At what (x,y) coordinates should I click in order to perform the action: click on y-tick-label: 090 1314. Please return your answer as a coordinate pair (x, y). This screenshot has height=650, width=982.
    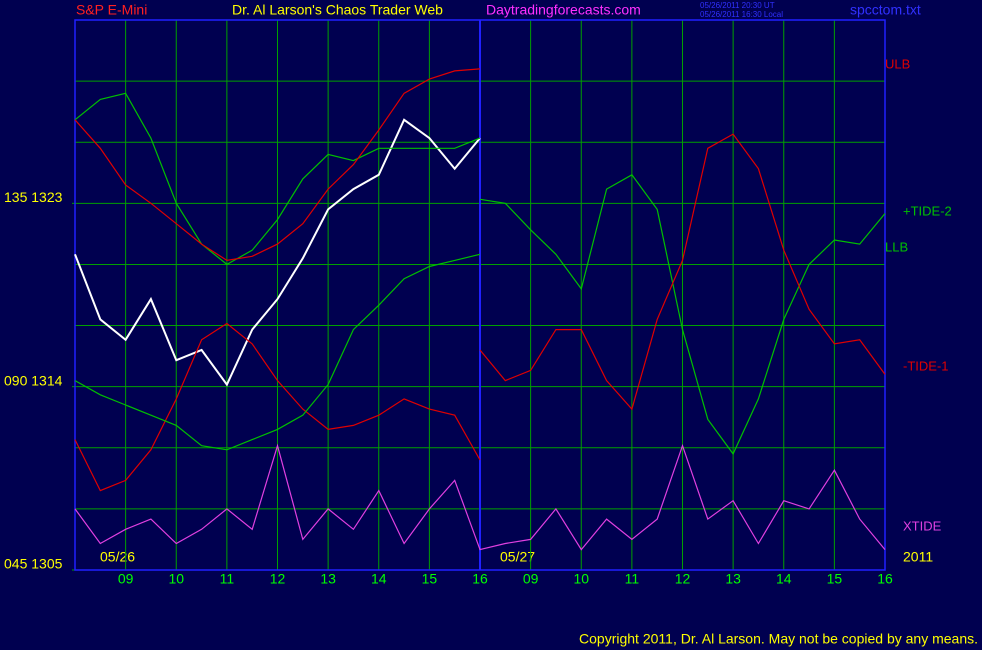
    Looking at the image, I should click on (33, 380).